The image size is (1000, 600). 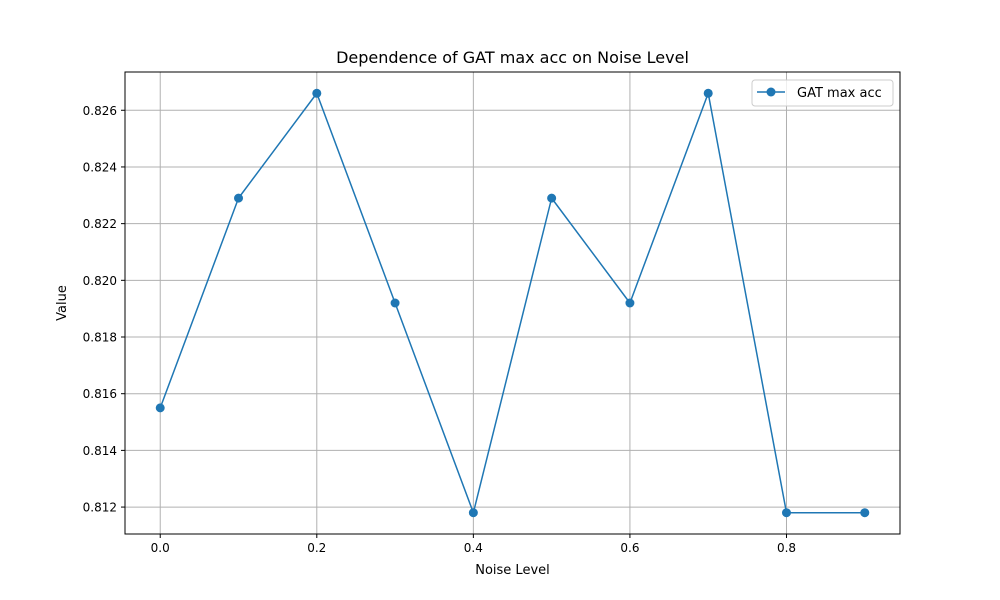 What do you see at coordinates (629, 548) in the screenshot?
I see `x-tick-label: 0.6` at bounding box center [629, 548].